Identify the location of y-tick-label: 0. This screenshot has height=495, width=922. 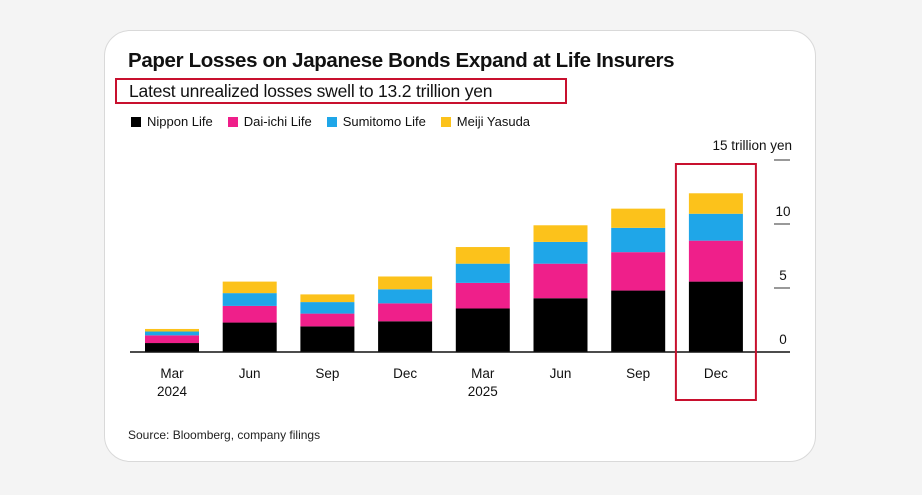
(783, 339).